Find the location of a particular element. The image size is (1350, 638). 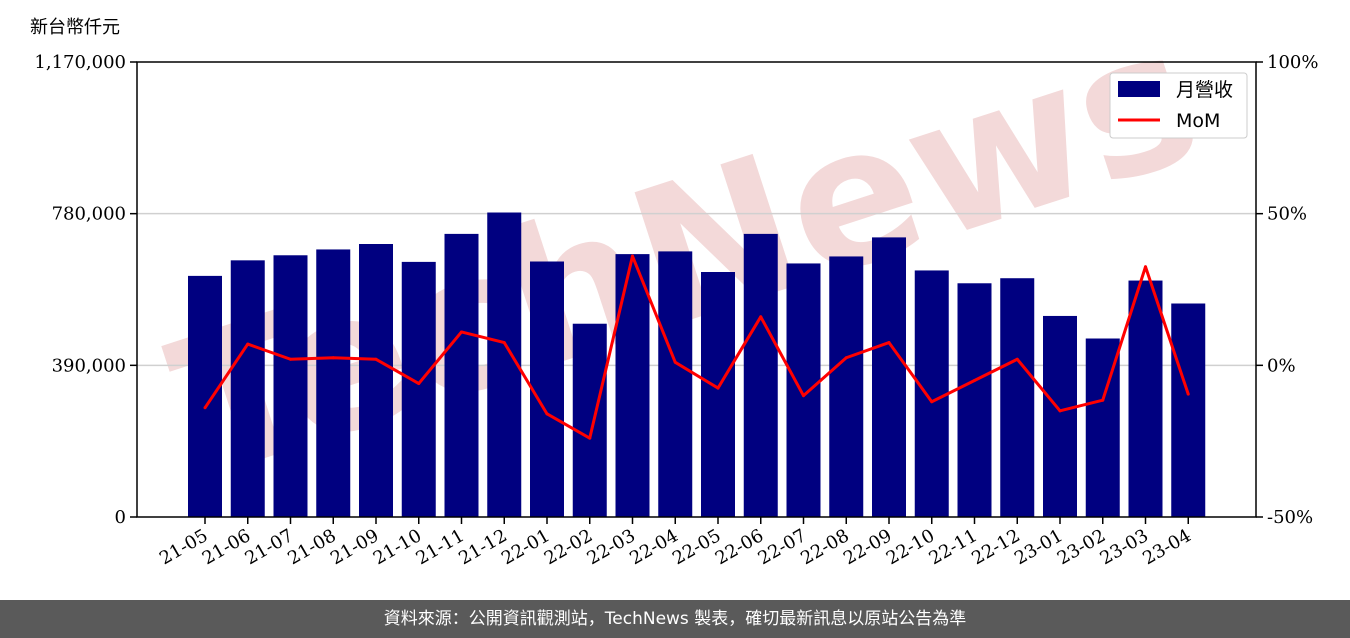

x-tick-label: 23-01 is located at coordinates (1038, 547).